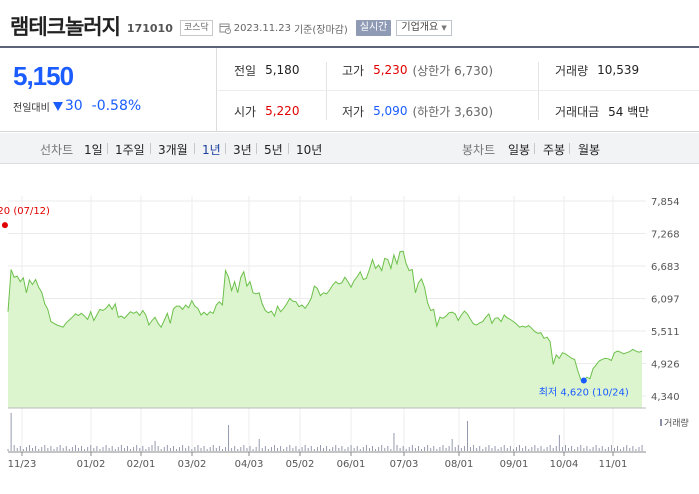  I want to click on max-label: 최고 7,420 (07/12), so click(25, 211).